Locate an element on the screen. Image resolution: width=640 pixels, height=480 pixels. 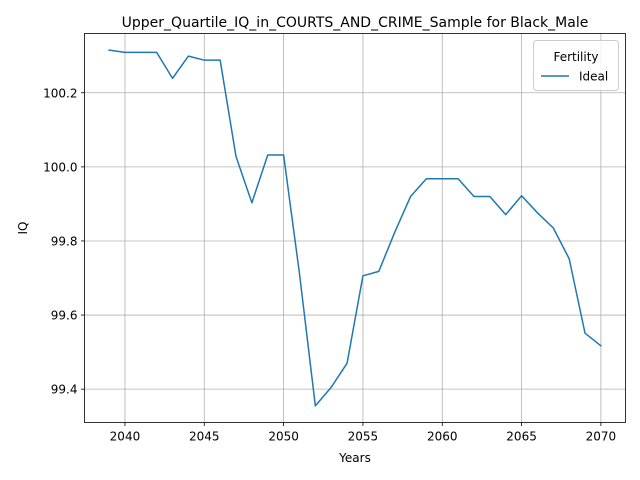
y-tick-label: 100.0 is located at coordinates (60, 167).